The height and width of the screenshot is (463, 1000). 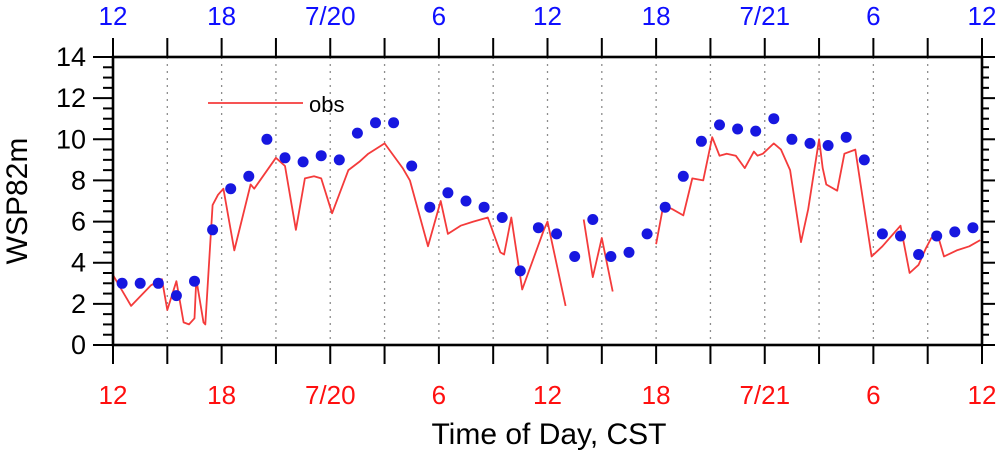 What do you see at coordinates (548, 434) in the screenshot?
I see `x-axis-title: Time of Day, CST` at bounding box center [548, 434].